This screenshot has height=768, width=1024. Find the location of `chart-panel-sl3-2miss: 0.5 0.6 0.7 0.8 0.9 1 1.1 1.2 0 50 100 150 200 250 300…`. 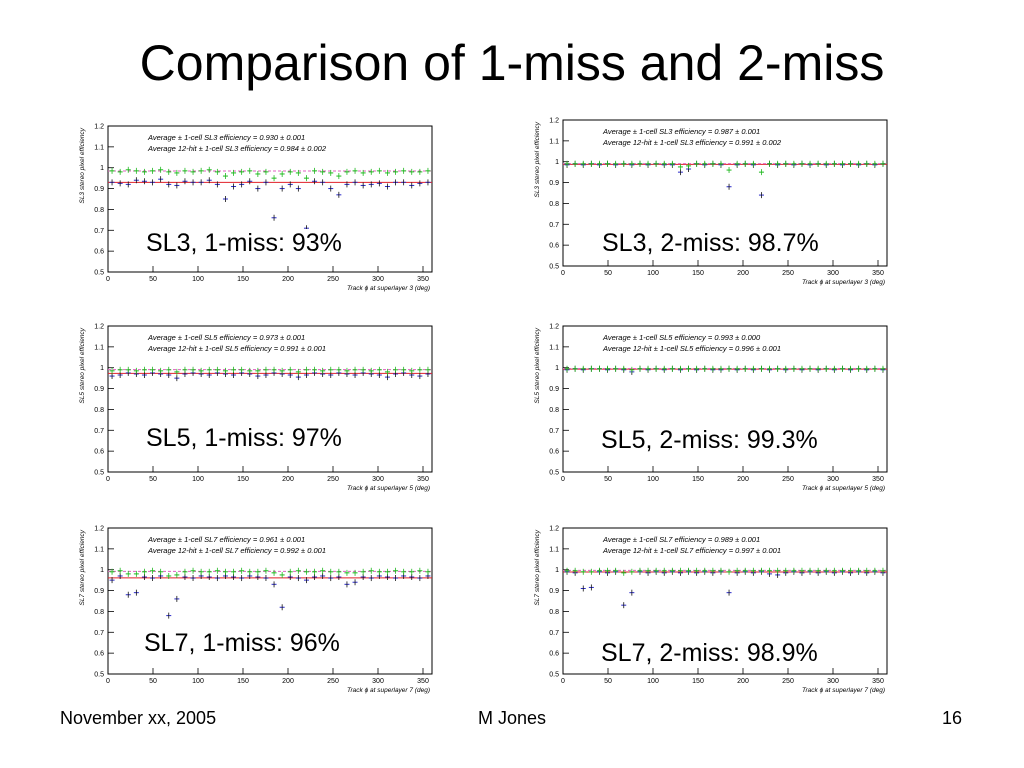

chart-panel-sl3-2miss: 0.5 0.6 0.7 0.8 0.9 1 1.1 1.2 0 50 100 150 200 250 300… is located at coordinates (710, 202).